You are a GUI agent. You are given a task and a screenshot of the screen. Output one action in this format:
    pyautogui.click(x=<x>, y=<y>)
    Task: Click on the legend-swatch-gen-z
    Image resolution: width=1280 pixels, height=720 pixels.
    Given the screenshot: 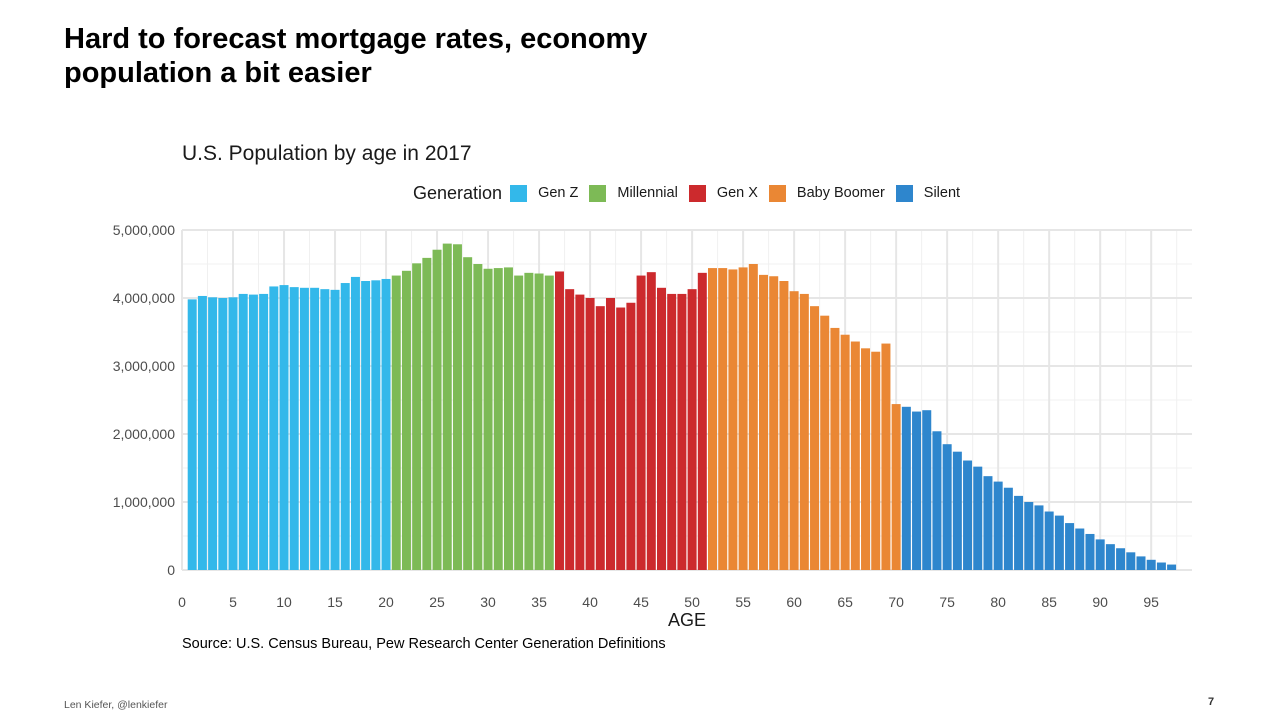 What is the action you would take?
    pyautogui.click(x=519, y=193)
    